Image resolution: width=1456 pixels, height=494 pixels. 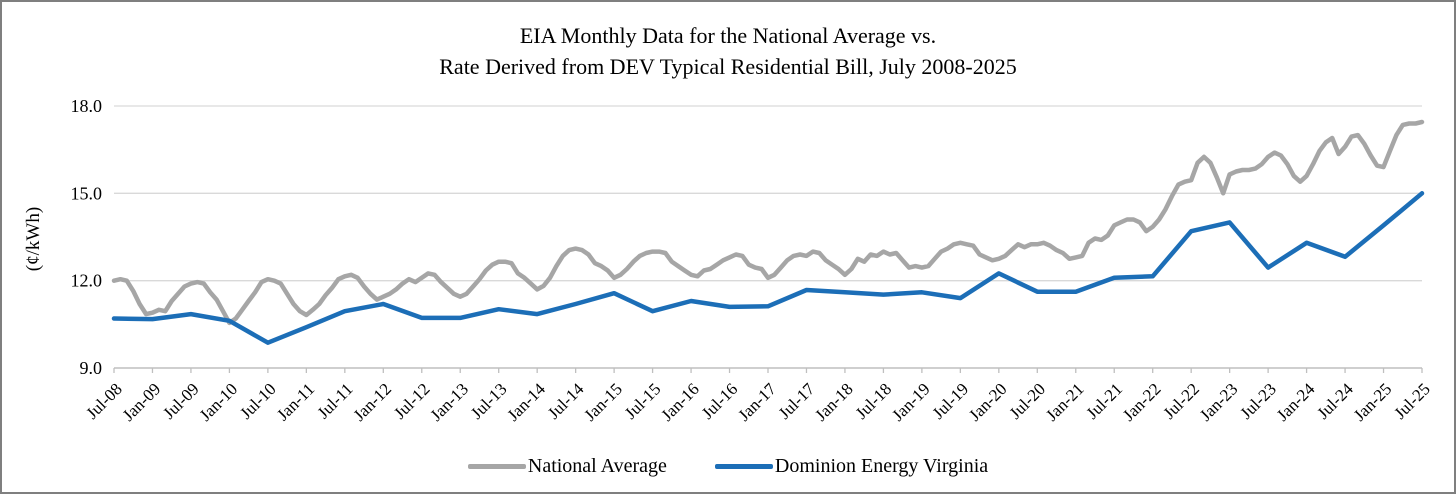 What do you see at coordinates (597, 466) in the screenshot?
I see `legend-label-national-average: National Average` at bounding box center [597, 466].